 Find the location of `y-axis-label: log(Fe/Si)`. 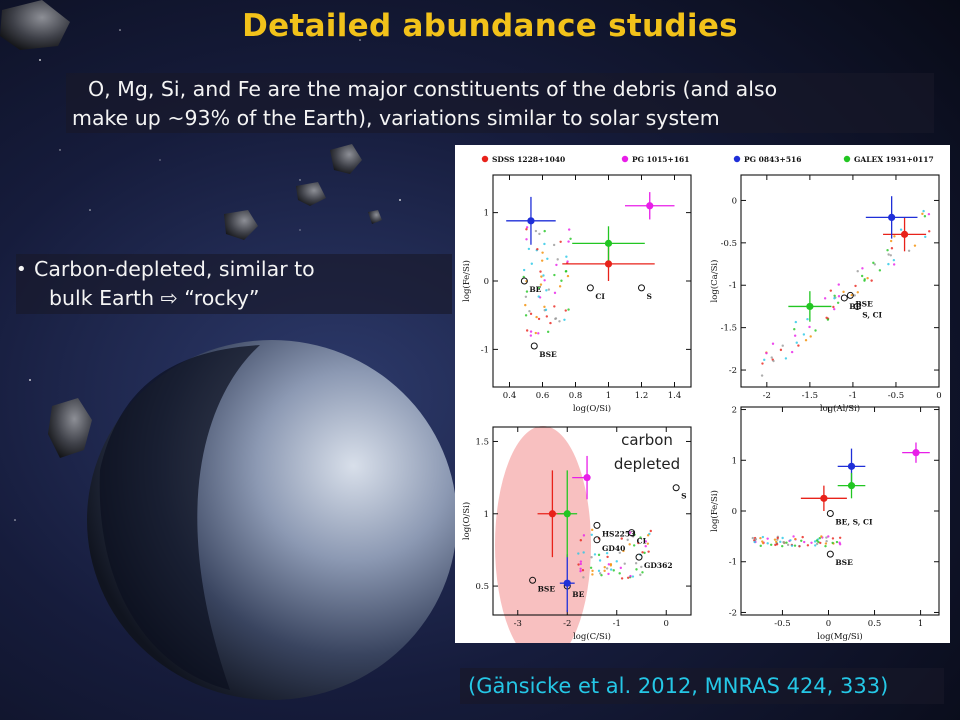

y-axis-label: log(Fe/Si) is located at coordinates (466, 281).